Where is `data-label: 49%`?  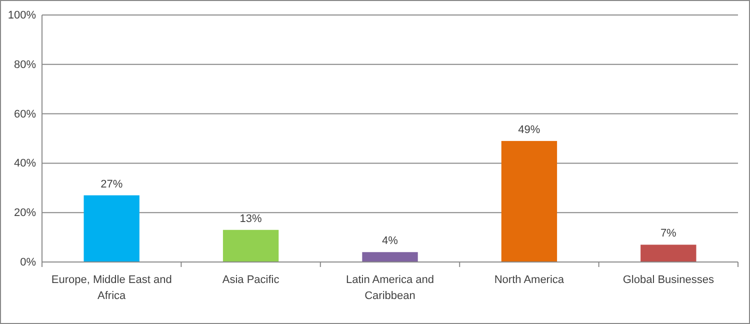
data-label: 49% is located at coordinates (529, 130).